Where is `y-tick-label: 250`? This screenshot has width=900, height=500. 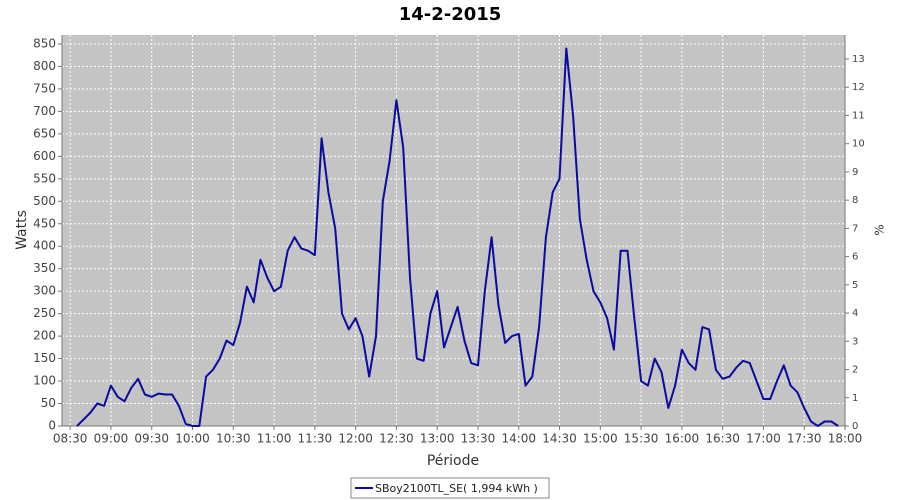 y-tick-label: 250 is located at coordinates (44, 313).